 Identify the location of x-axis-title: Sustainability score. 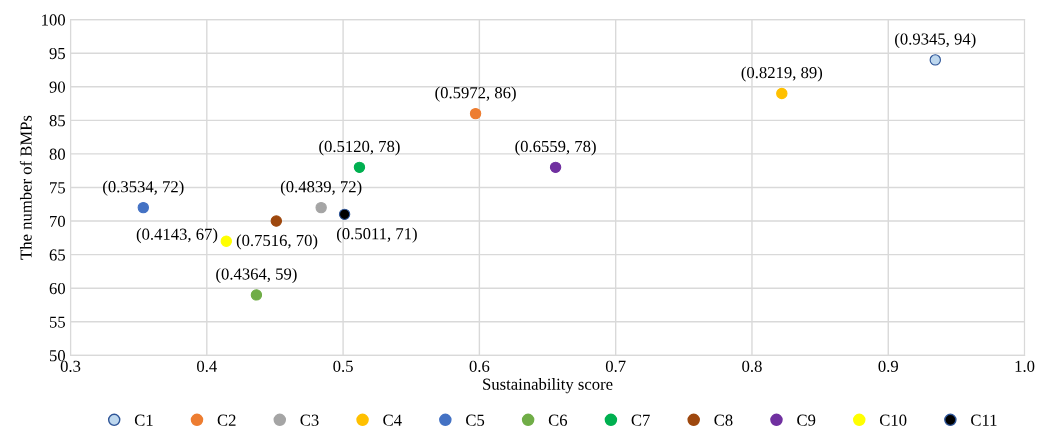
(548, 386).